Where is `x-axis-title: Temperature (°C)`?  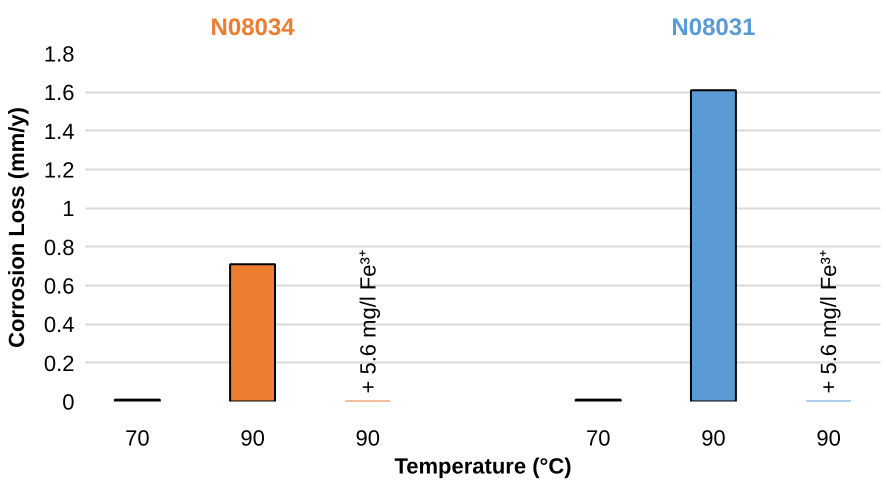
x-axis-title: Temperature (°C) is located at coordinates (483, 466).